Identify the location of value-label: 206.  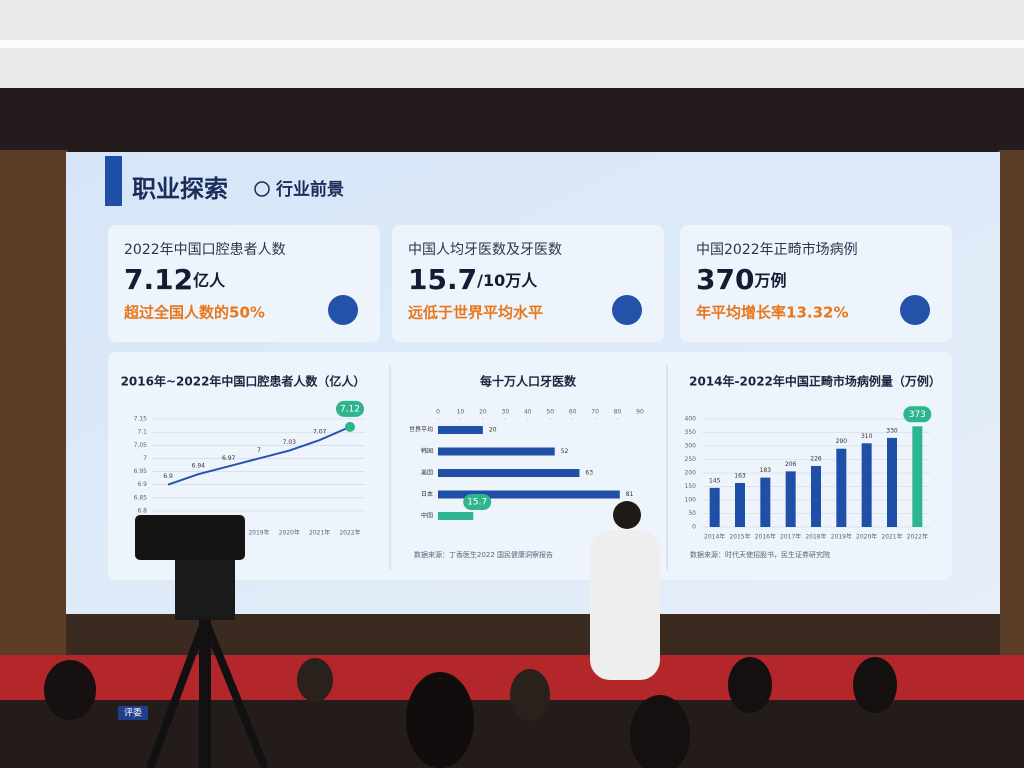
(791, 464).